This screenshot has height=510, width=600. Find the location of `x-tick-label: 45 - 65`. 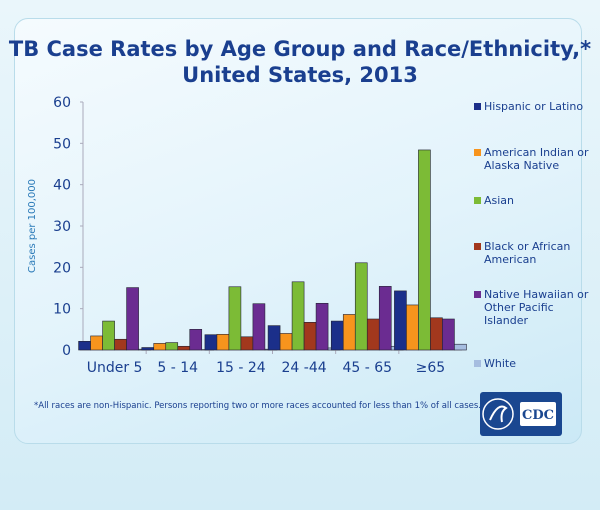

x-tick-label: 45 - 65 is located at coordinates (367, 368).